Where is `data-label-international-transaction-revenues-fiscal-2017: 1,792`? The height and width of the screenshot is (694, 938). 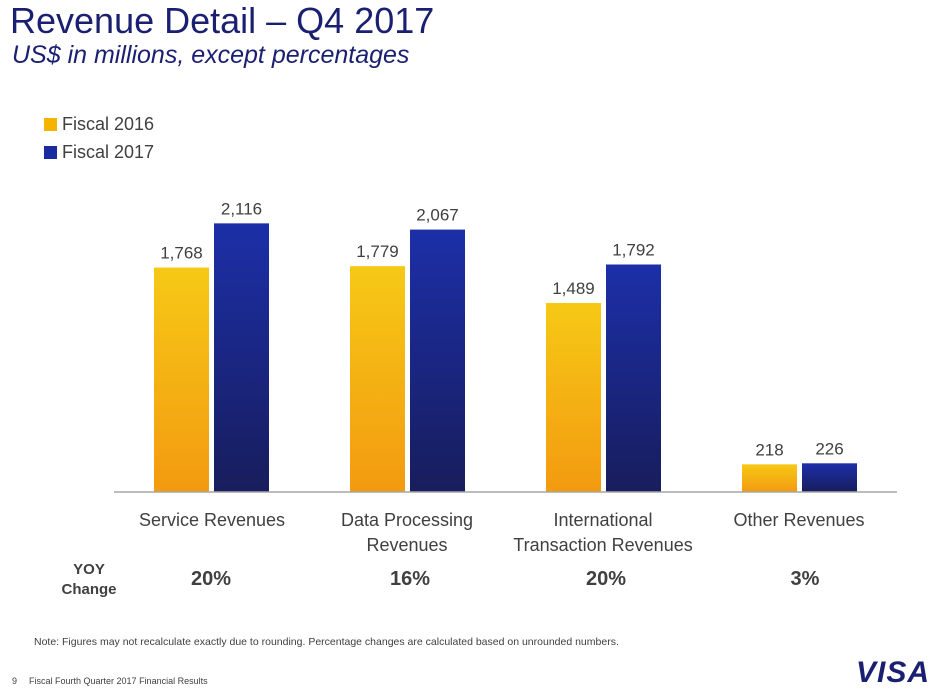
data-label-international-transaction-revenues-fiscal-2017: 1,792 is located at coordinates (633, 249).